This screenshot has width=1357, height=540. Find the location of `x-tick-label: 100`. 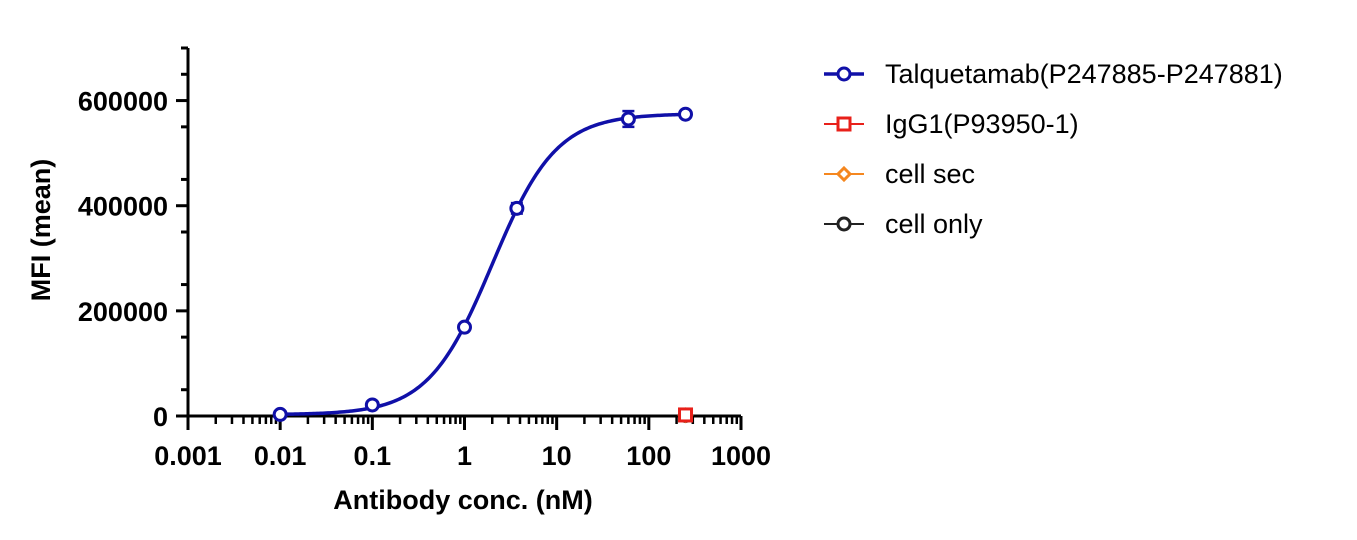

x-tick-label: 100 is located at coordinates (648, 456).